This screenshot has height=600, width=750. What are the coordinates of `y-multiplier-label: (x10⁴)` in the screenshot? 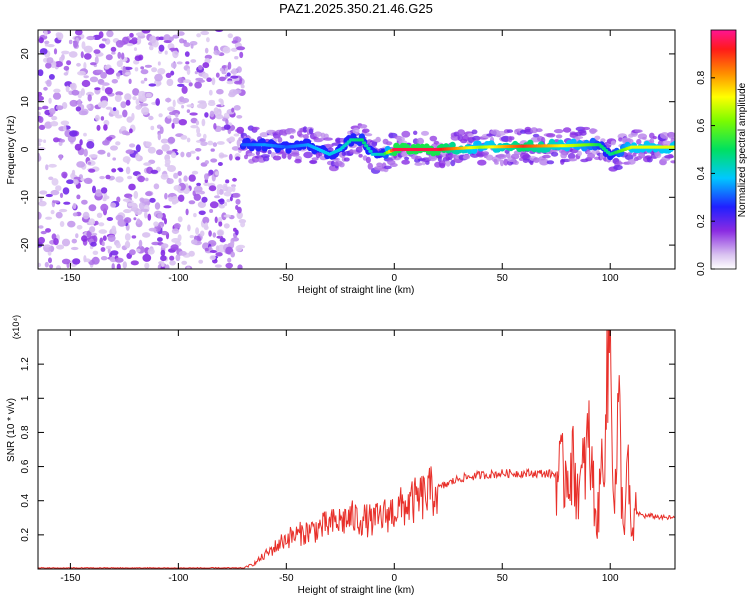 It's located at (16, 327).